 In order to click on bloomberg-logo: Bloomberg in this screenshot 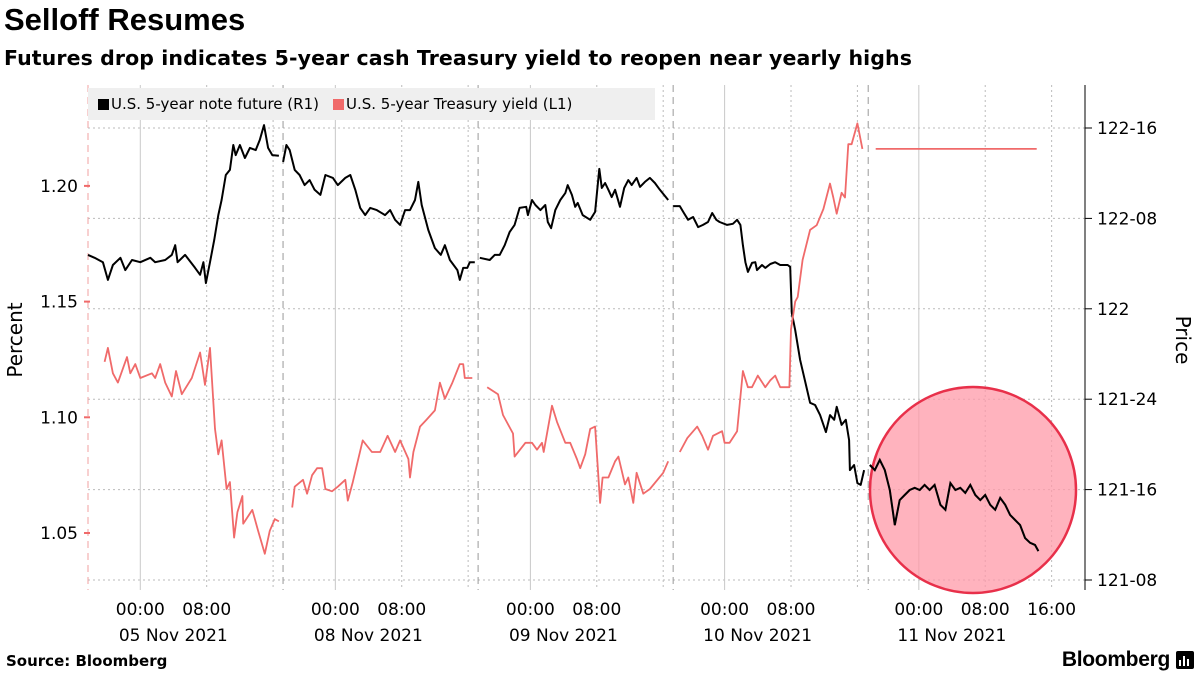, I will do `click(1115, 659)`.